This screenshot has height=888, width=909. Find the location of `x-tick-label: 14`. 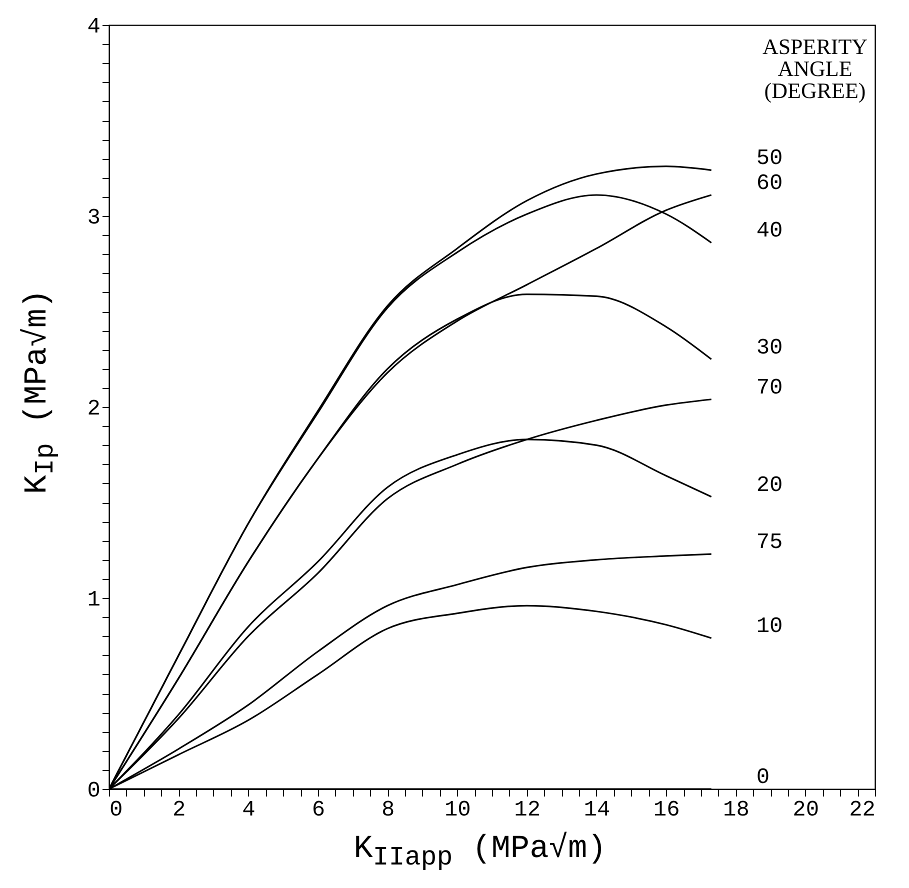

x-tick-label: 14 is located at coordinates (597, 810).